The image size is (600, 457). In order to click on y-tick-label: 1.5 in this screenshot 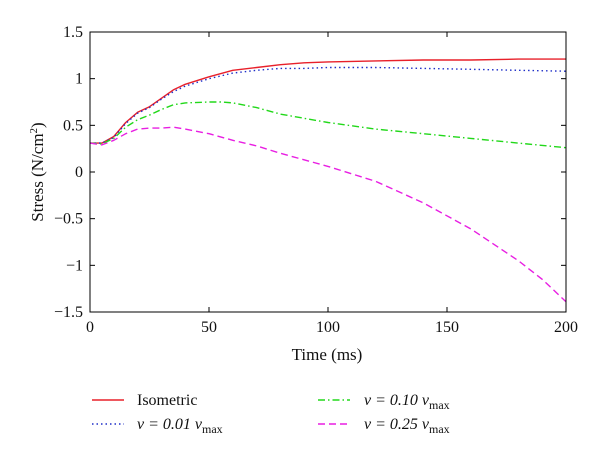, I will do `click(73, 32)`.